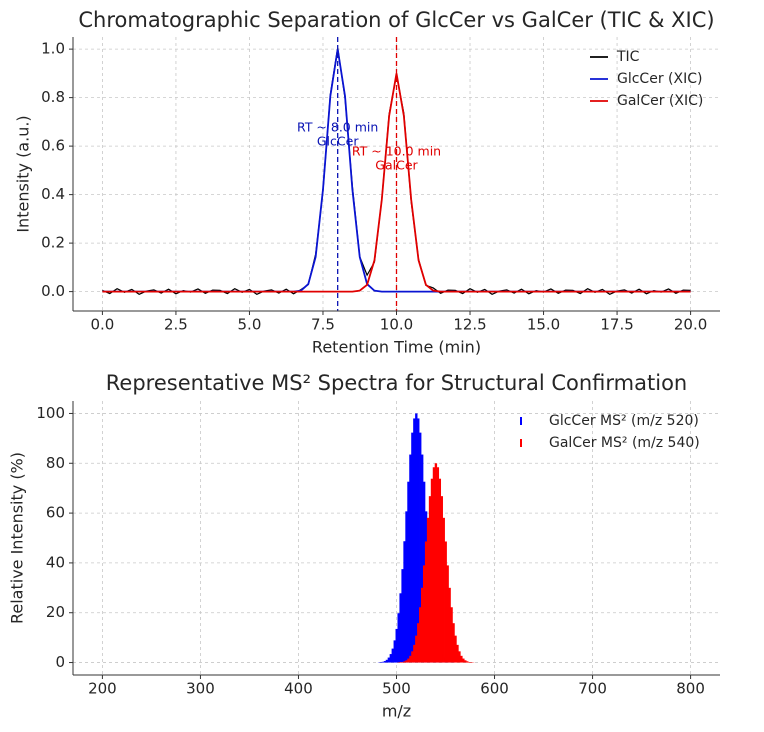 The image size is (764, 732). I want to click on annotation: GlcCer, so click(338, 140).